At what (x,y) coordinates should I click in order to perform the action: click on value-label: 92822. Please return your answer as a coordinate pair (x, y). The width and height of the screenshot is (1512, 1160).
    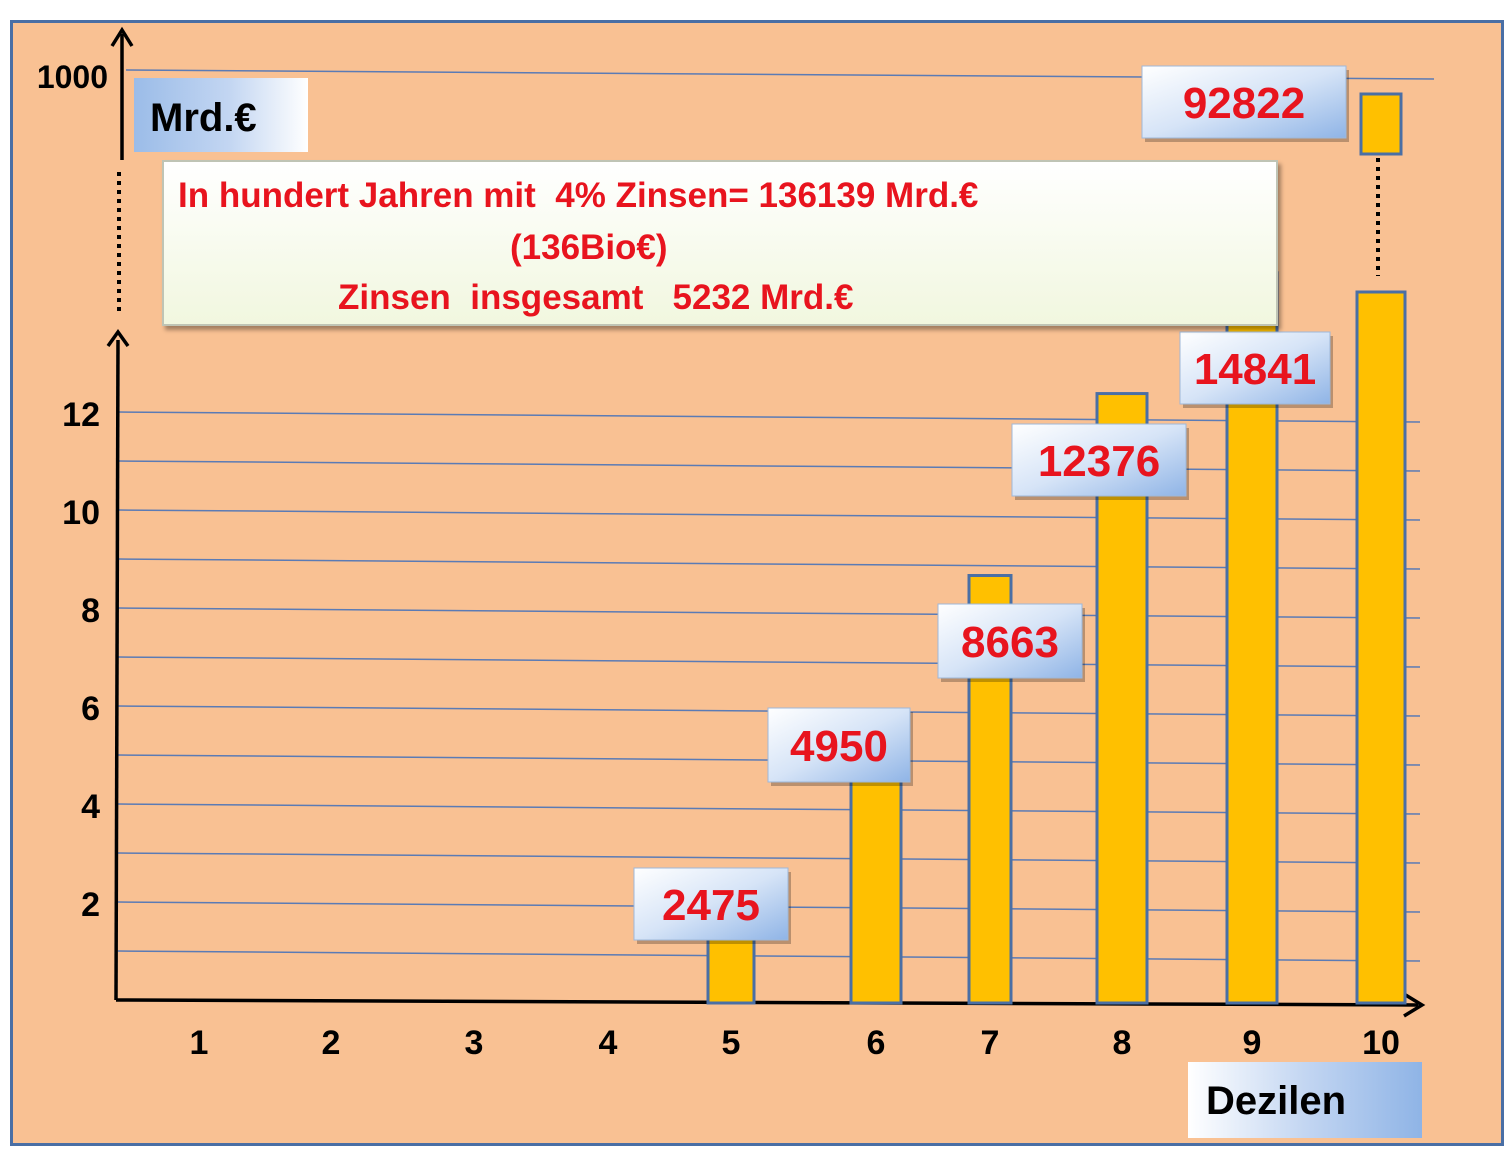
    Looking at the image, I should click on (1244, 103).